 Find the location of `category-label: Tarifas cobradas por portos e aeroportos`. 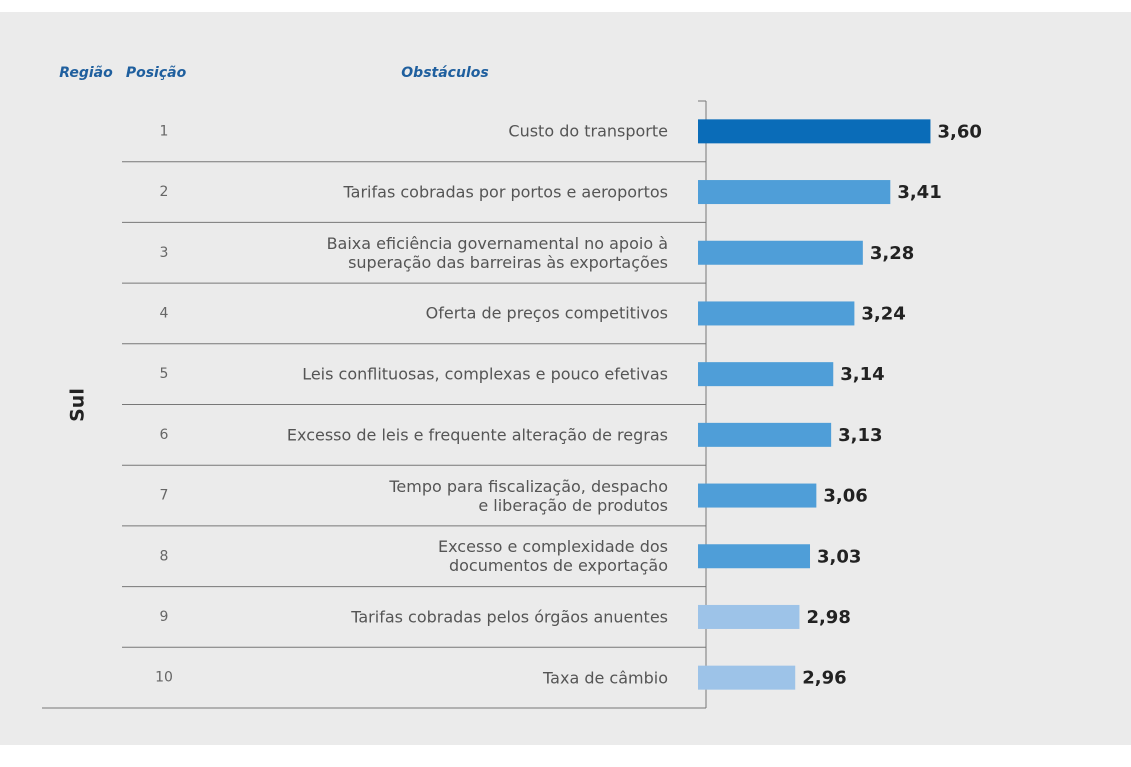

category-label: Tarifas cobradas por portos e aeroportos is located at coordinates (505, 192).